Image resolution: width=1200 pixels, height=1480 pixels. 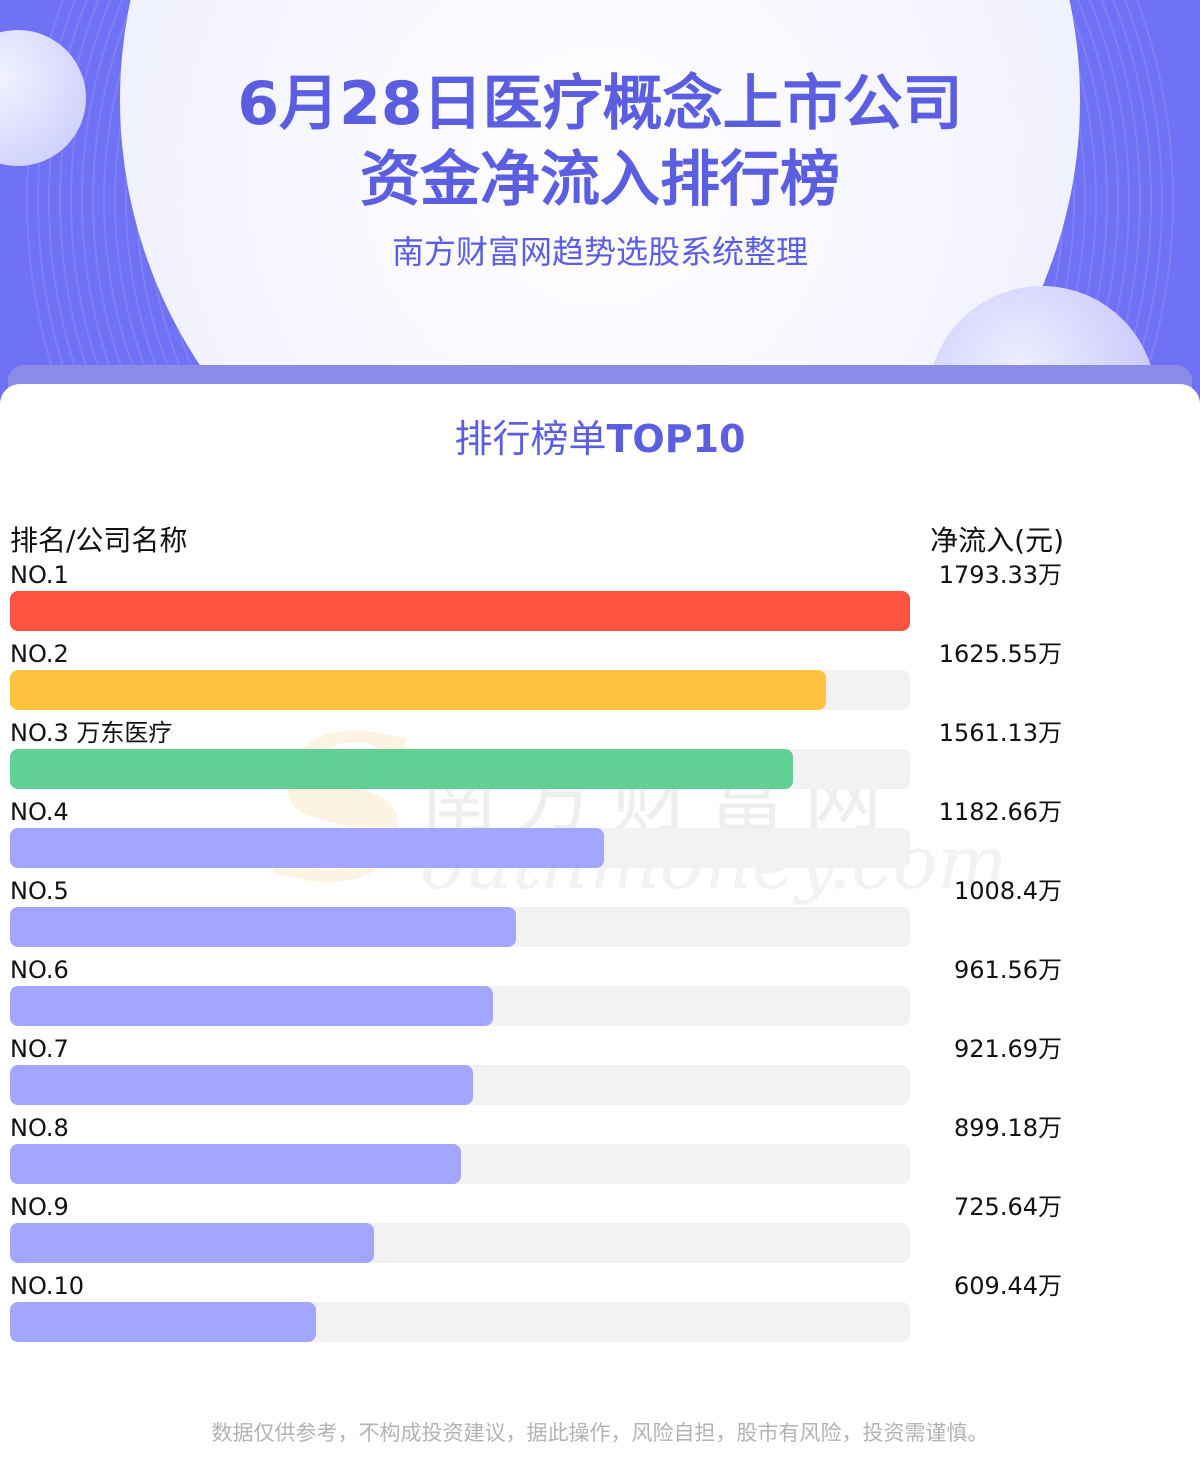 I want to click on bar-category-label: NO.6, so click(x=39, y=970).